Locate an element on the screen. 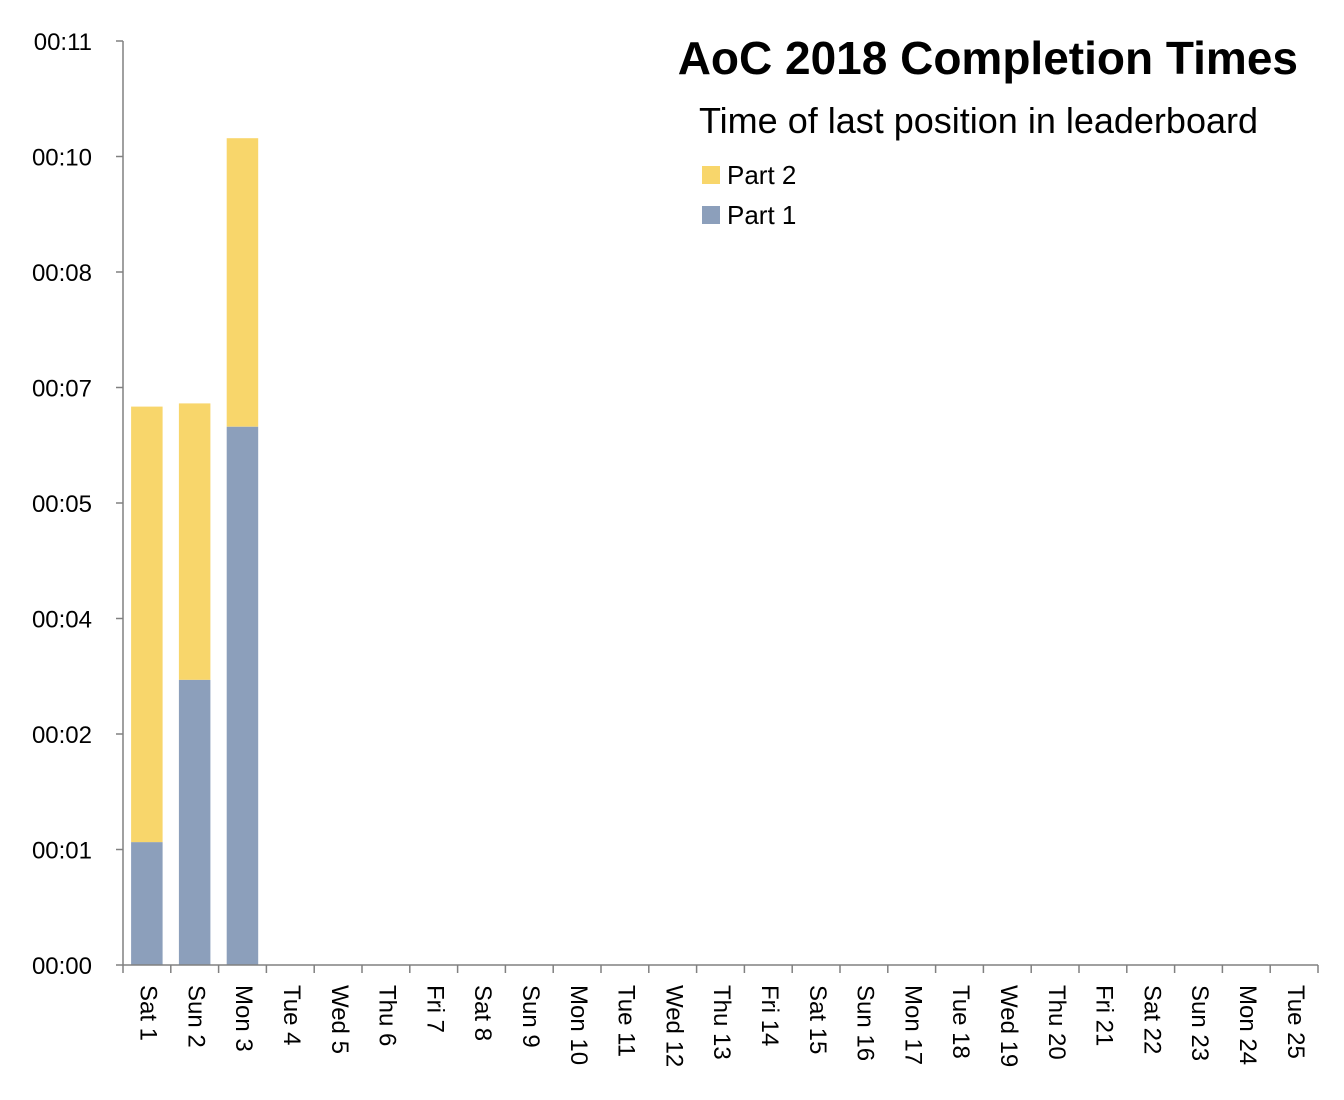 This screenshot has width=1344, height=1100. x-tick-label: Mon 3 is located at coordinates (243, 1018).